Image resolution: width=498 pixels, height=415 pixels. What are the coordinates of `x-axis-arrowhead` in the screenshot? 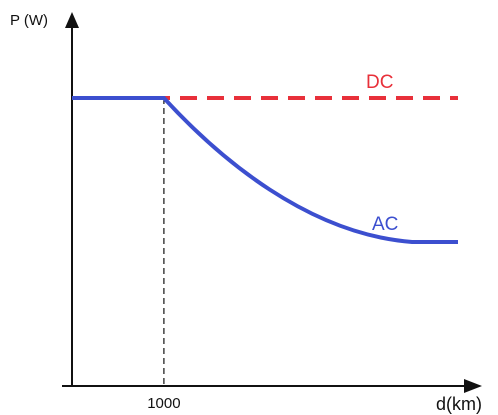 It's located at (473, 386).